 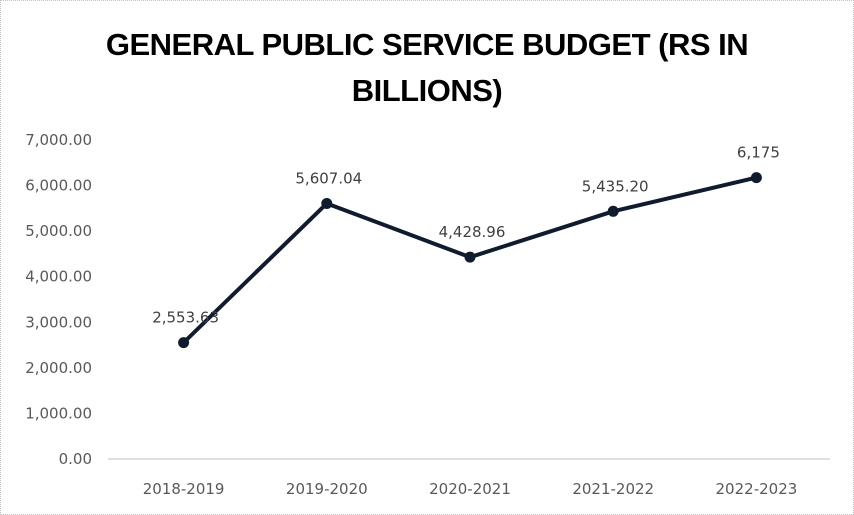 I want to click on data-label: 2,553.63, so click(x=185, y=318).